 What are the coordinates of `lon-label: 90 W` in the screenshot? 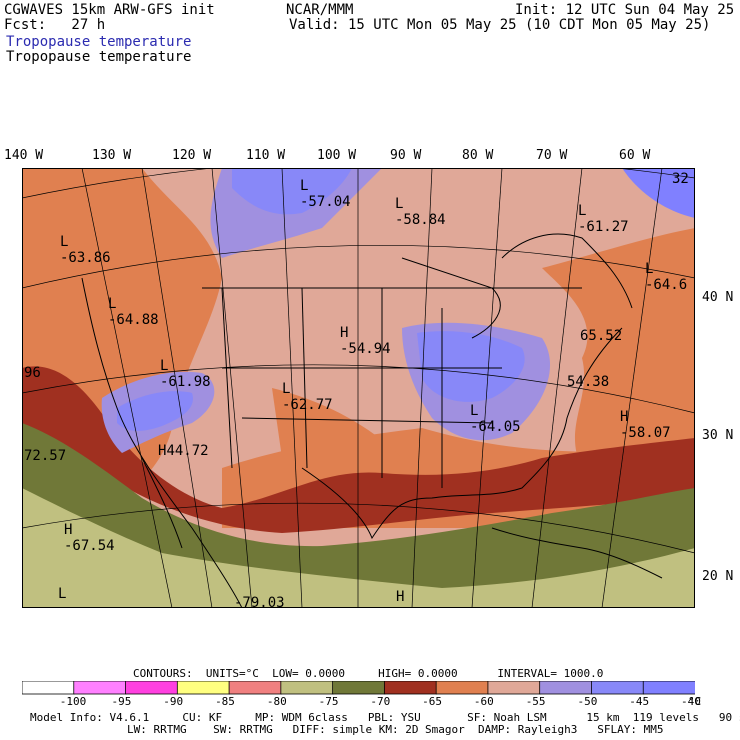 It's located at (406, 155).